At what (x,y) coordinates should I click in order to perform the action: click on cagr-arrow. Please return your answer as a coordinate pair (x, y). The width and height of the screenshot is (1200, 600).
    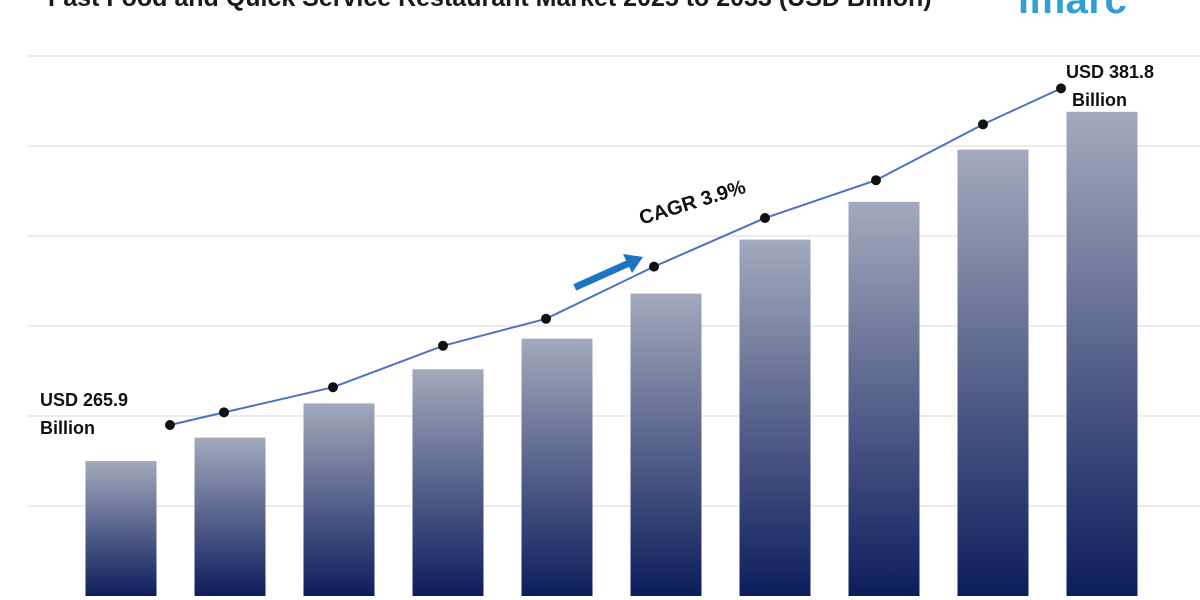
    Looking at the image, I should click on (608, 272).